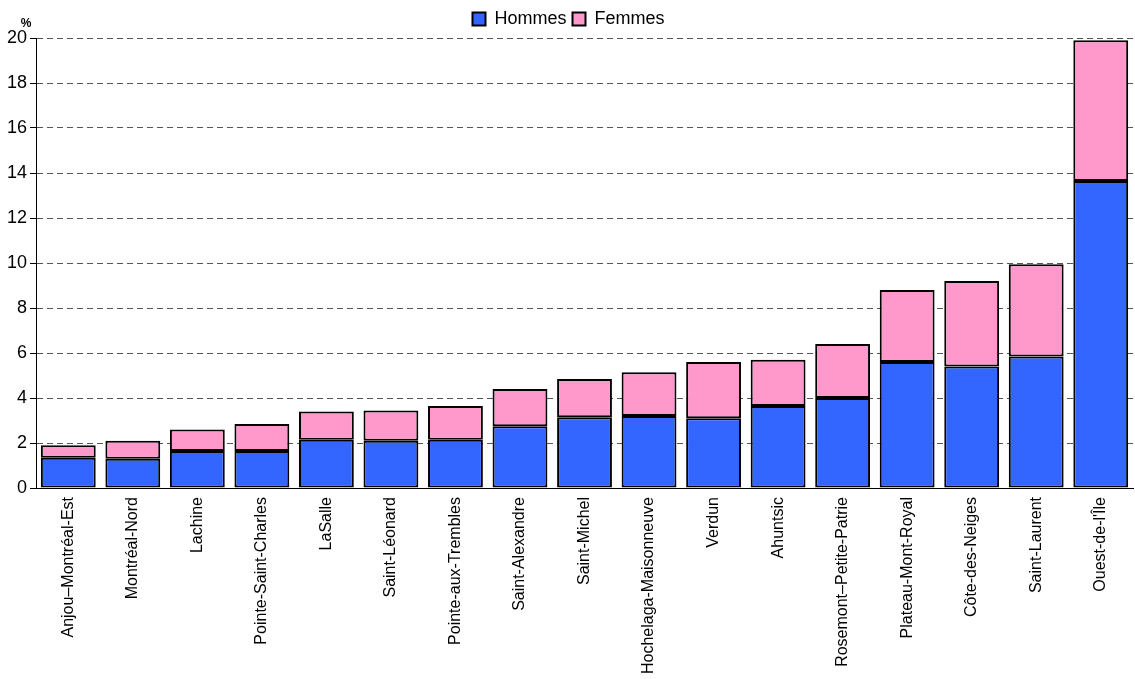  What do you see at coordinates (17, 216) in the screenshot?
I see `y-tick-label: 12` at bounding box center [17, 216].